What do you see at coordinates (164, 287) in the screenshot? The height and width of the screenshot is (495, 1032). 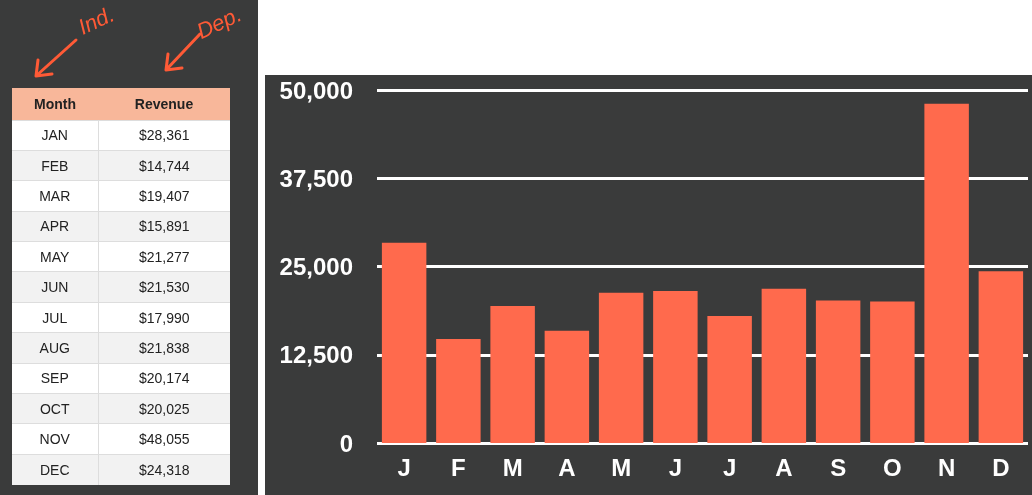 I see `text: $21,530` at bounding box center [164, 287].